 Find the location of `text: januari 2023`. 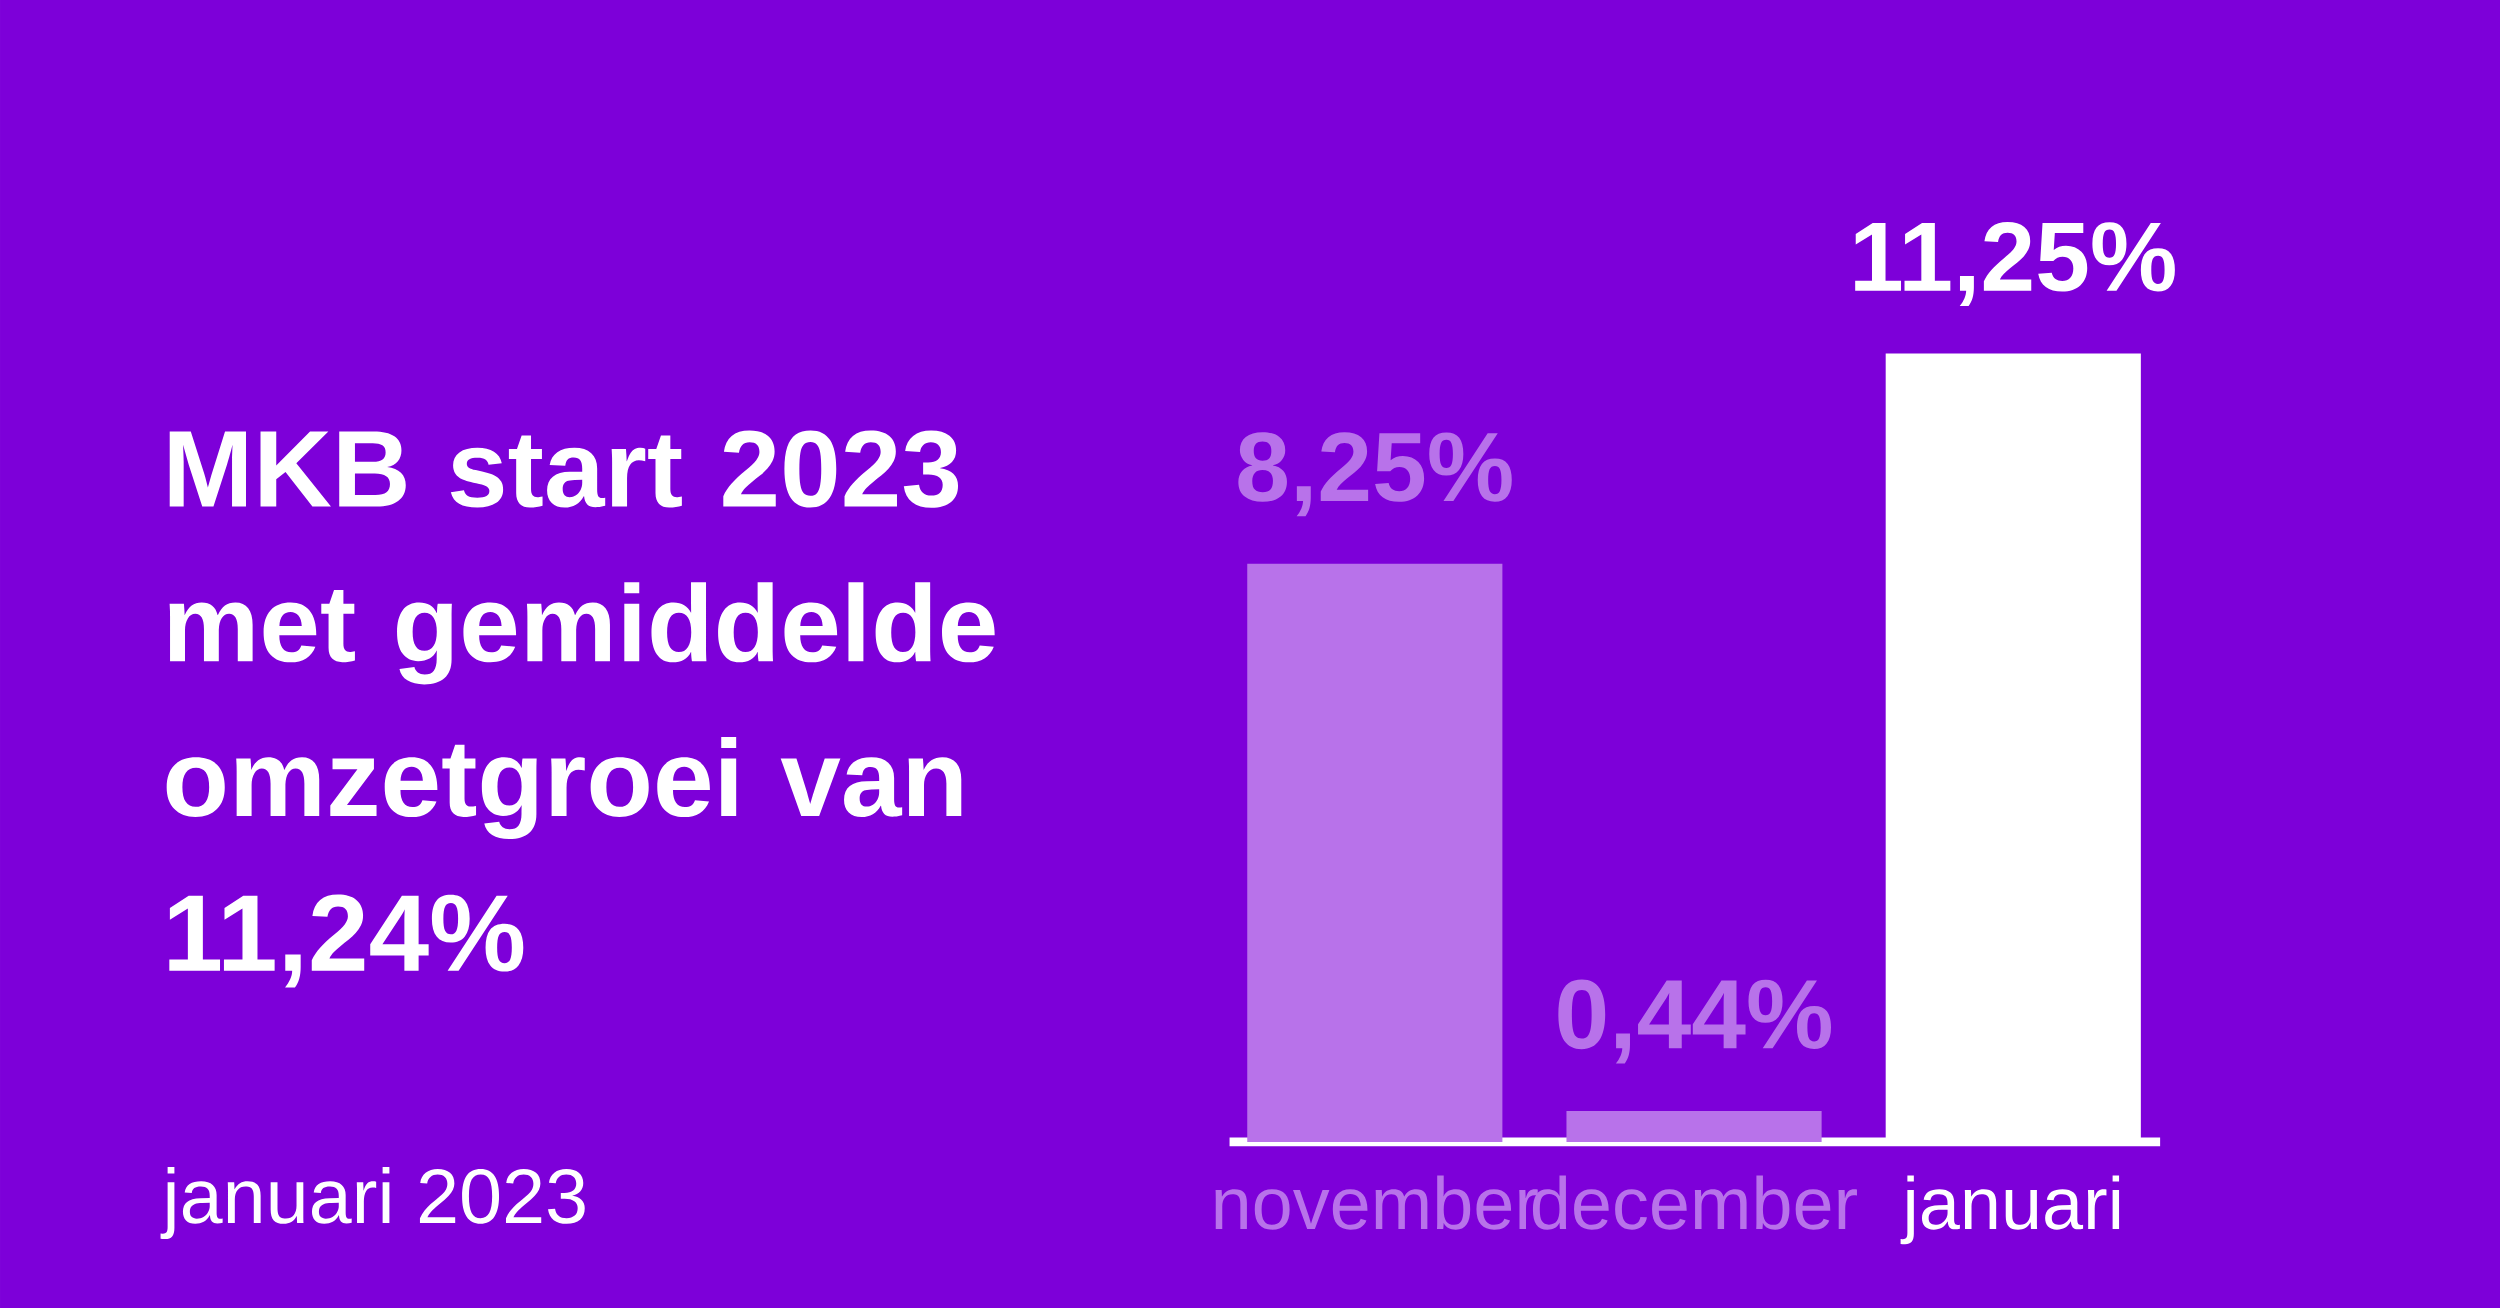

text: januari 2023 is located at coordinates (372, 1203).